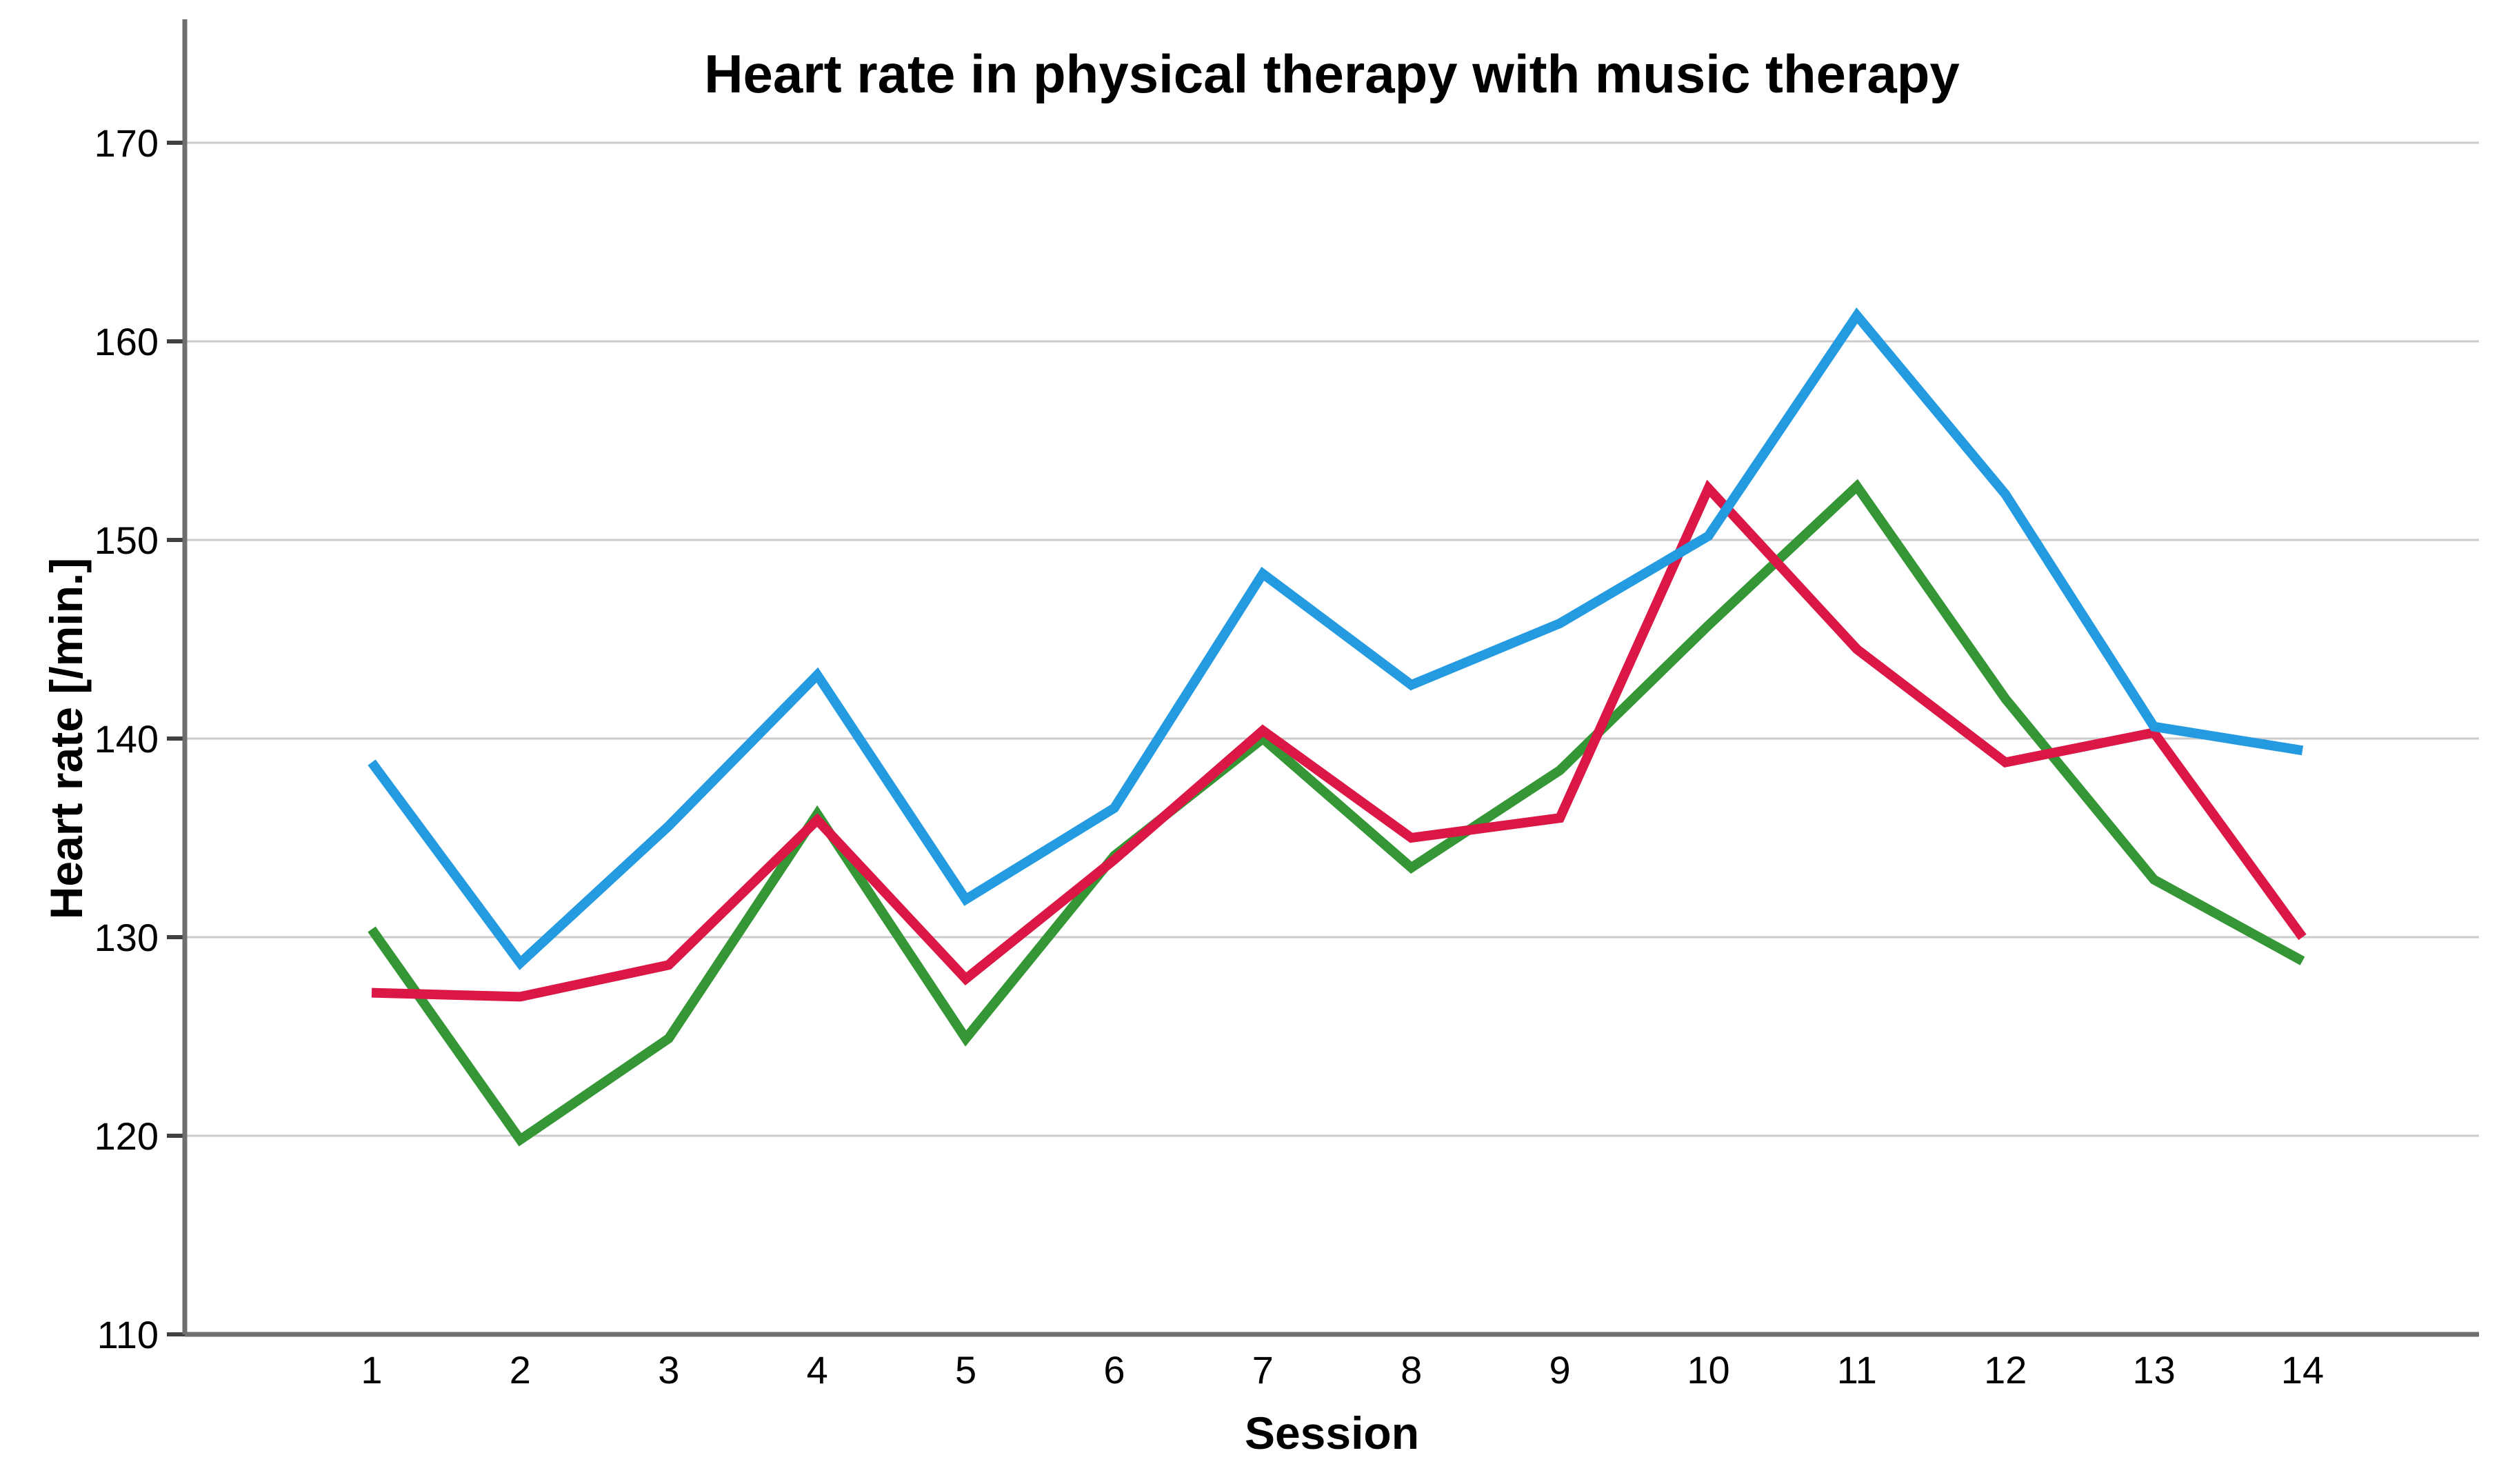 Image resolution: width=2519 pixels, height=1484 pixels. What do you see at coordinates (1263, 1370) in the screenshot?
I see `x-tick-label: 7` at bounding box center [1263, 1370].